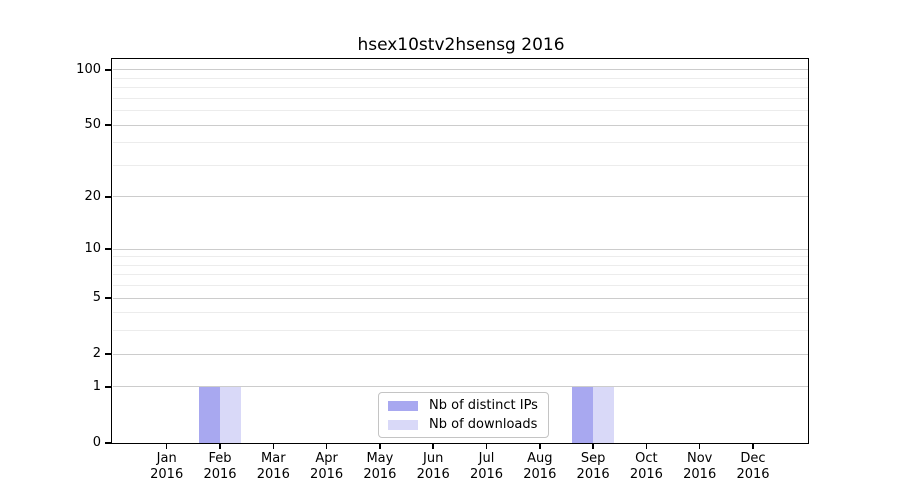  Describe the element at coordinates (220, 466) in the screenshot. I see `x-tick-label: Feb 2016` at that location.